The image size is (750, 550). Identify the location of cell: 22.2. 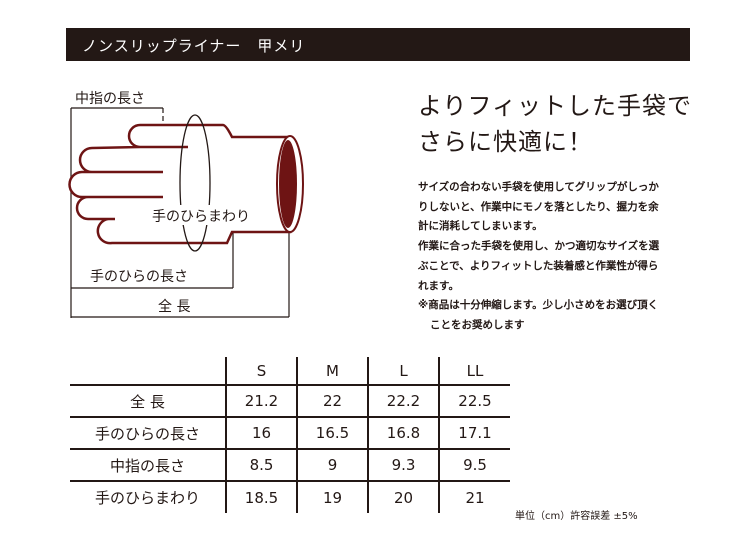
(403, 400).